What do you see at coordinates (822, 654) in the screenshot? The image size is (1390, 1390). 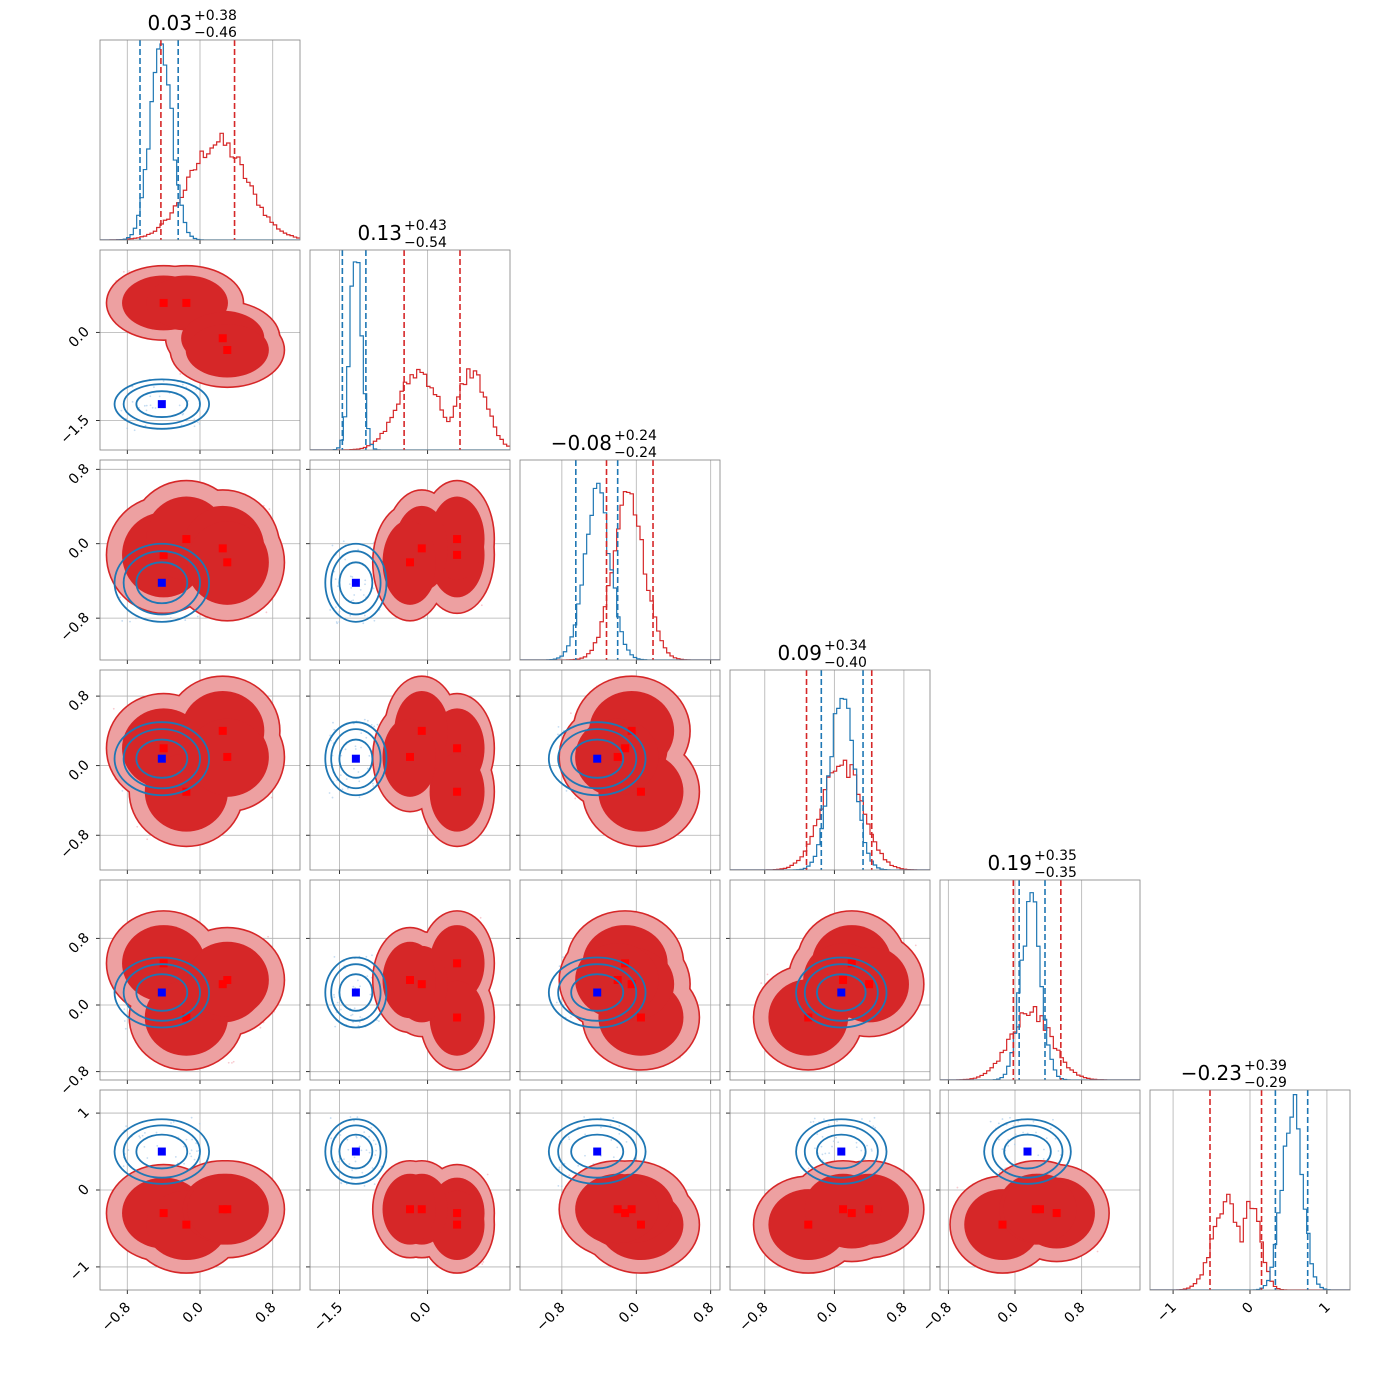 I see `panel-title: 0.09 +0.34−0.40` at bounding box center [822, 654].